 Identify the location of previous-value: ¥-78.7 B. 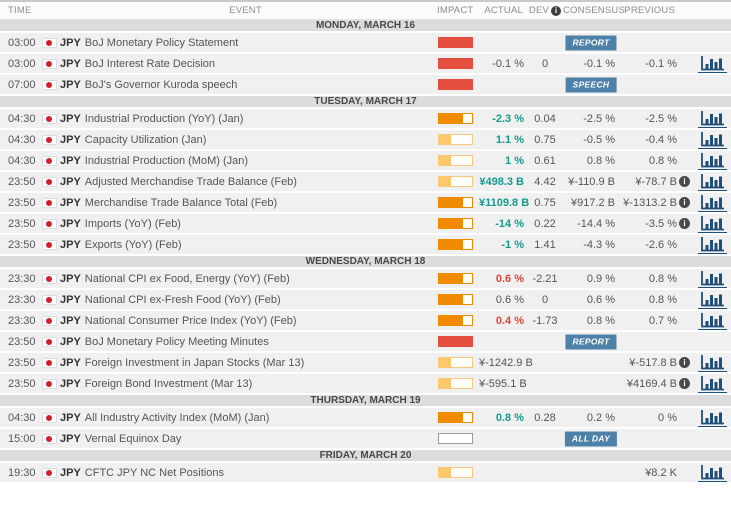
(656, 181).